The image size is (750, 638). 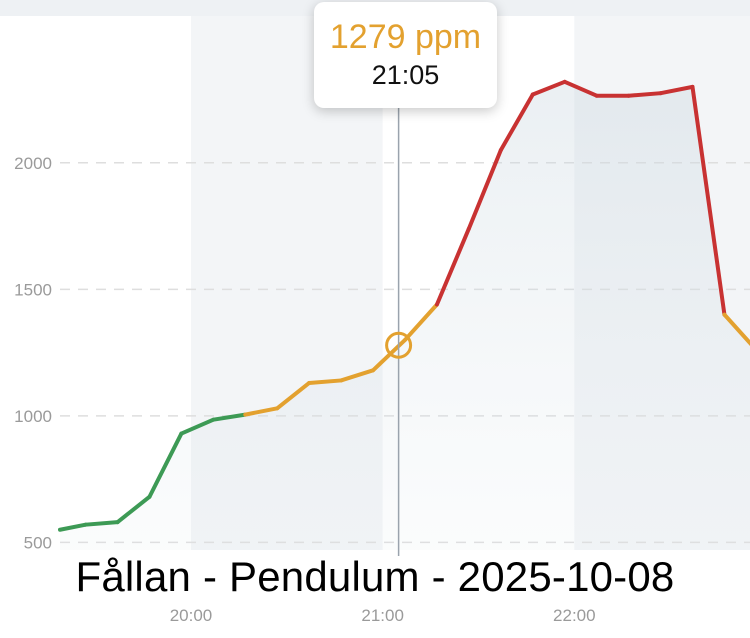 I want to click on y-tick-label-1000: 1000, so click(x=33, y=416).